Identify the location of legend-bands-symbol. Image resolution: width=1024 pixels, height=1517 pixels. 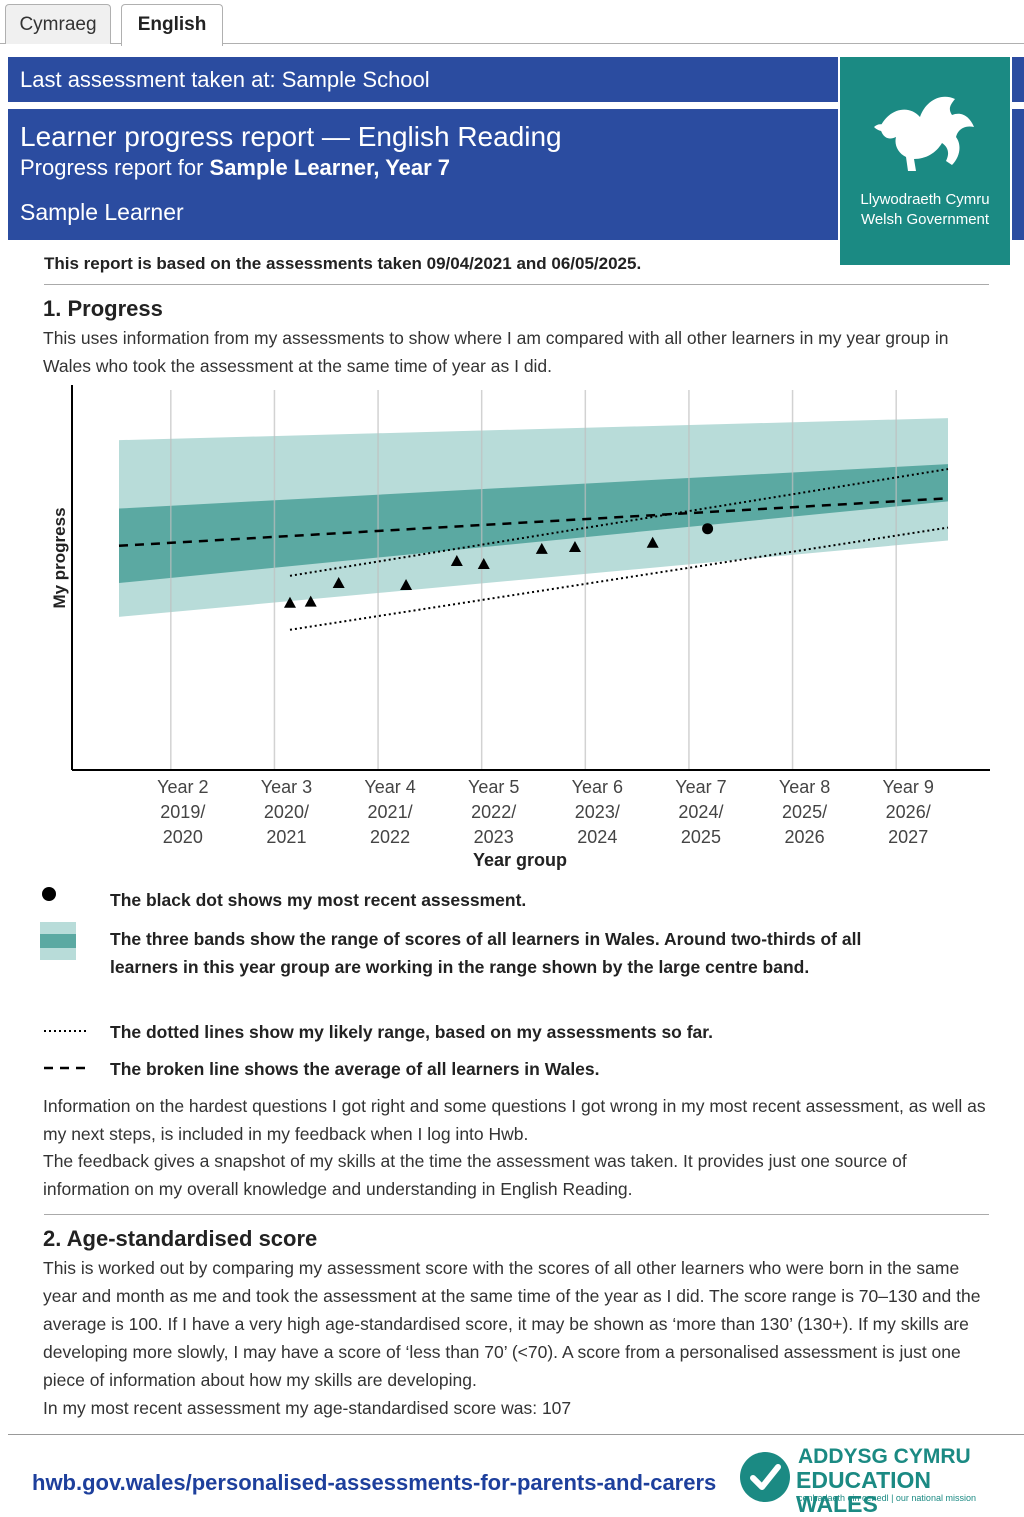
(58, 941).